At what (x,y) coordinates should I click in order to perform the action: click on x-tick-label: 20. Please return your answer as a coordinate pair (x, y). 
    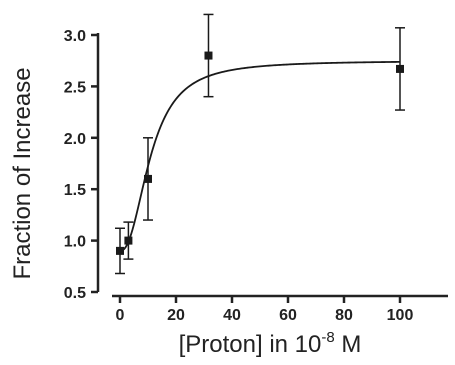
    Looking at the image, I should click on (176, 315).